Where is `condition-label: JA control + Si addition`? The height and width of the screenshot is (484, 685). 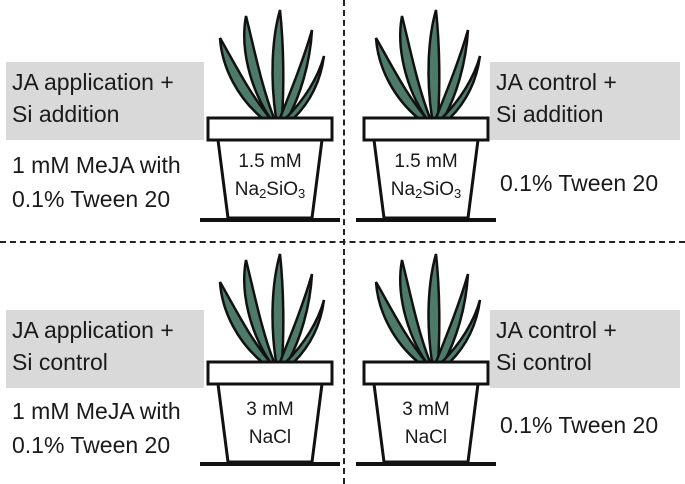
condition-label: JA control + Si addition is located at coordinates (585, 101).